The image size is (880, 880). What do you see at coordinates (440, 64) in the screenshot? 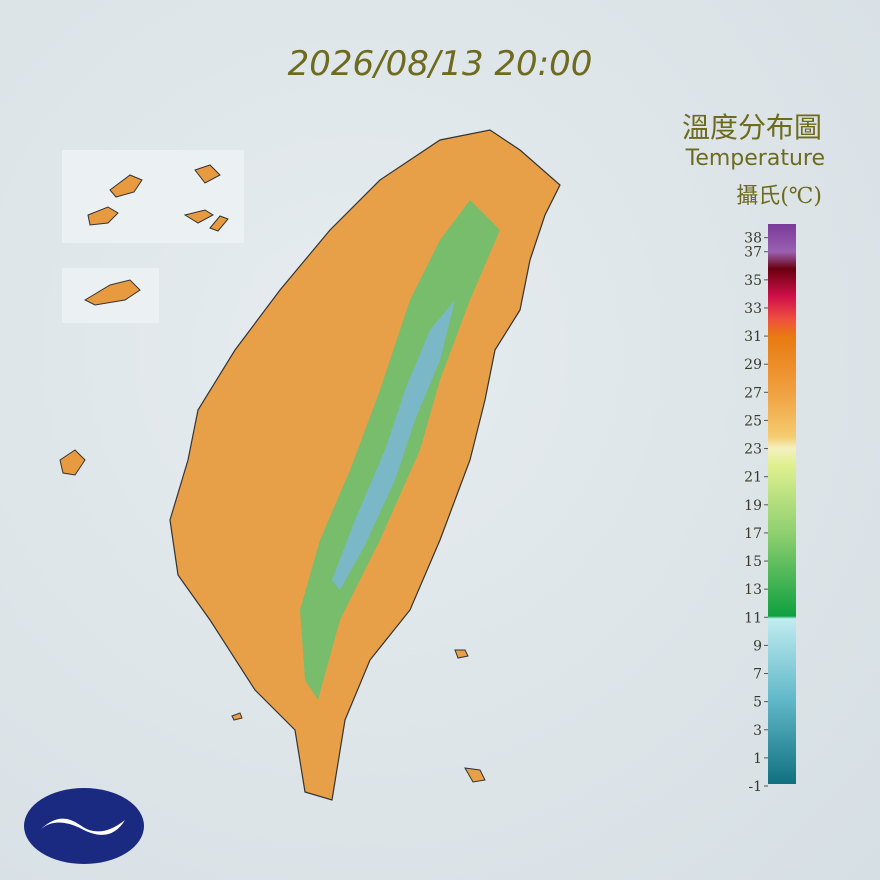
I see `timestamp: 2026/08/13 20:00` at bounding box center [440, 64].